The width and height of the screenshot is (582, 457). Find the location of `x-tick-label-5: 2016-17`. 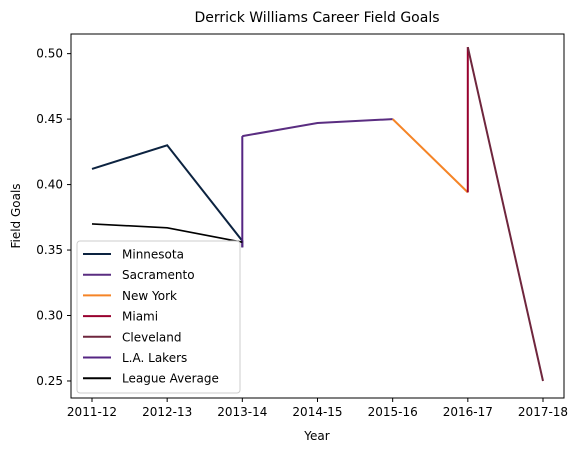

x-tick-label-5: 2016-17 is located at coordinates (468, 412).